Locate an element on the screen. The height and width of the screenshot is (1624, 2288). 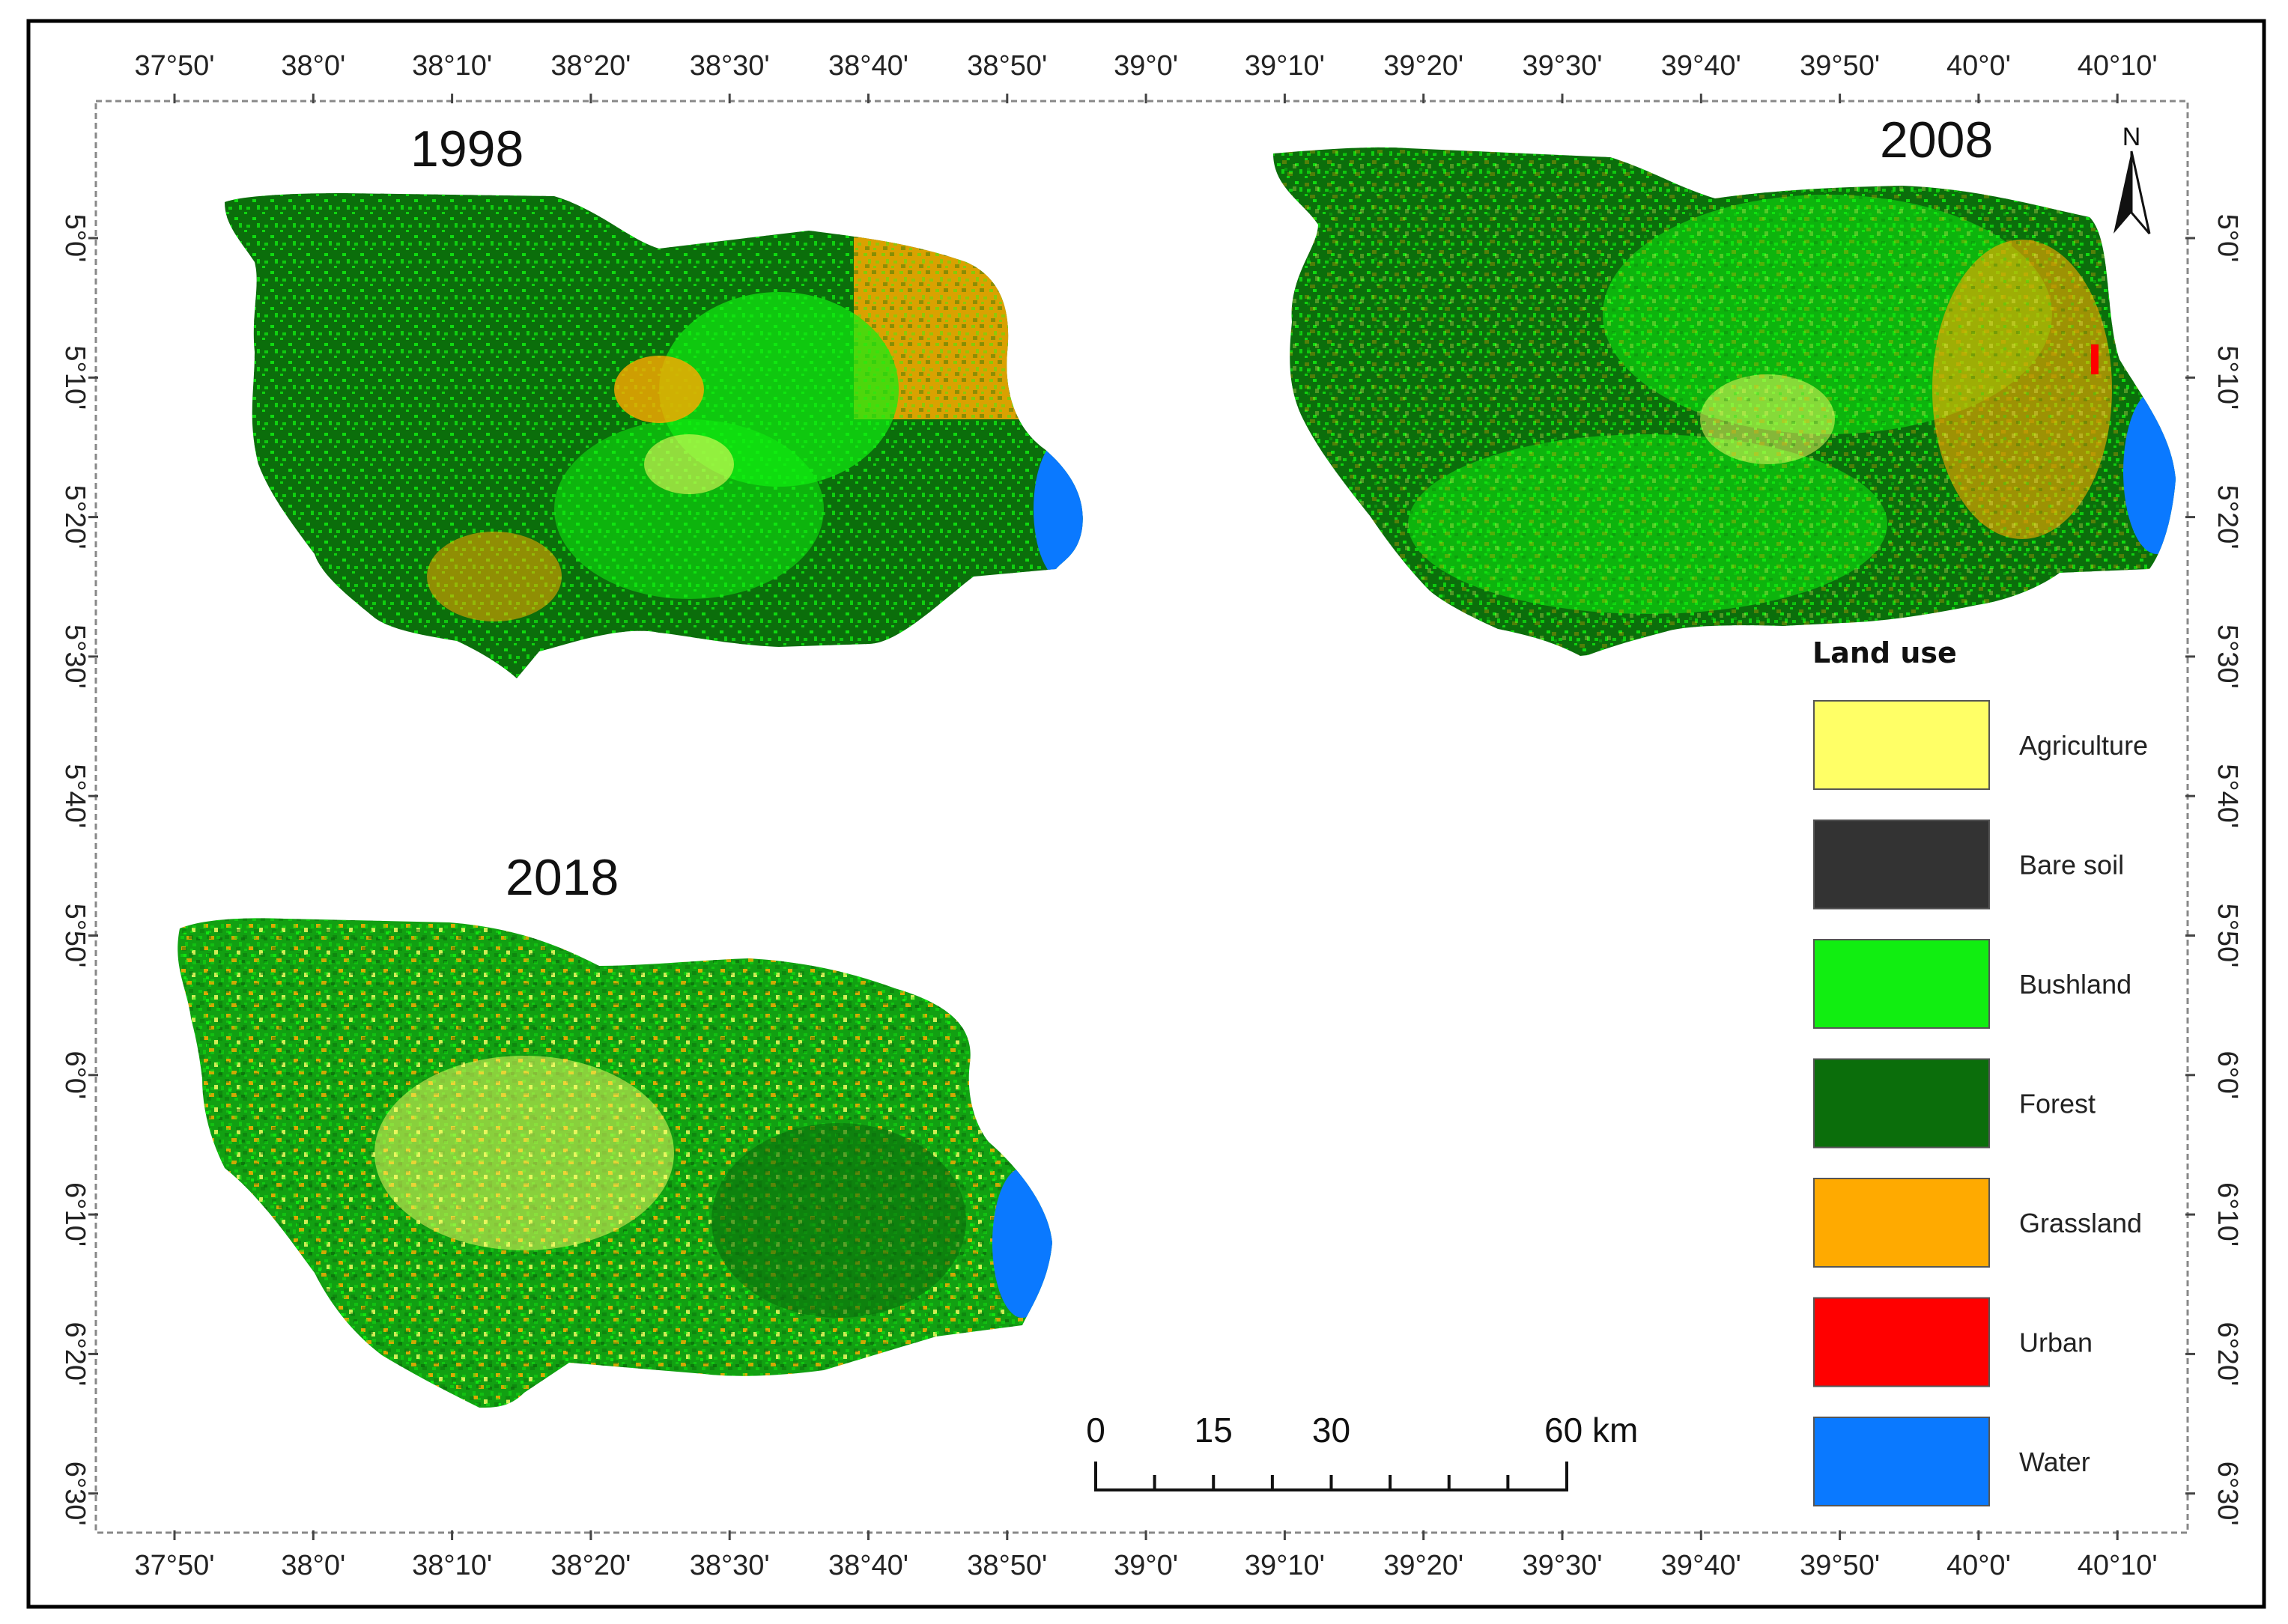
lon-label-top: 40°10' is located at coordinates (2118, 66).